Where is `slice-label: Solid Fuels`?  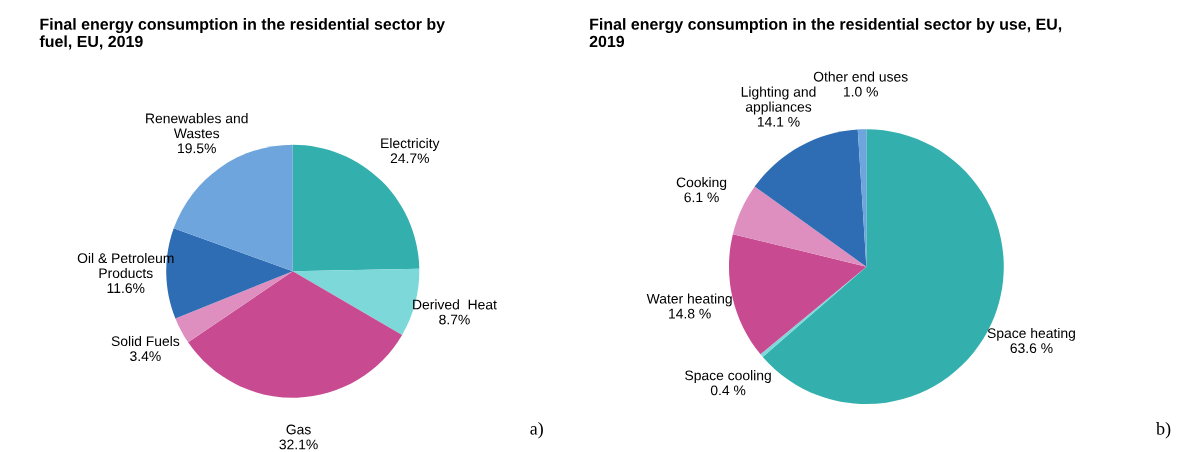 slice-label: Solid Fuels is located at coordinates (145, 341).